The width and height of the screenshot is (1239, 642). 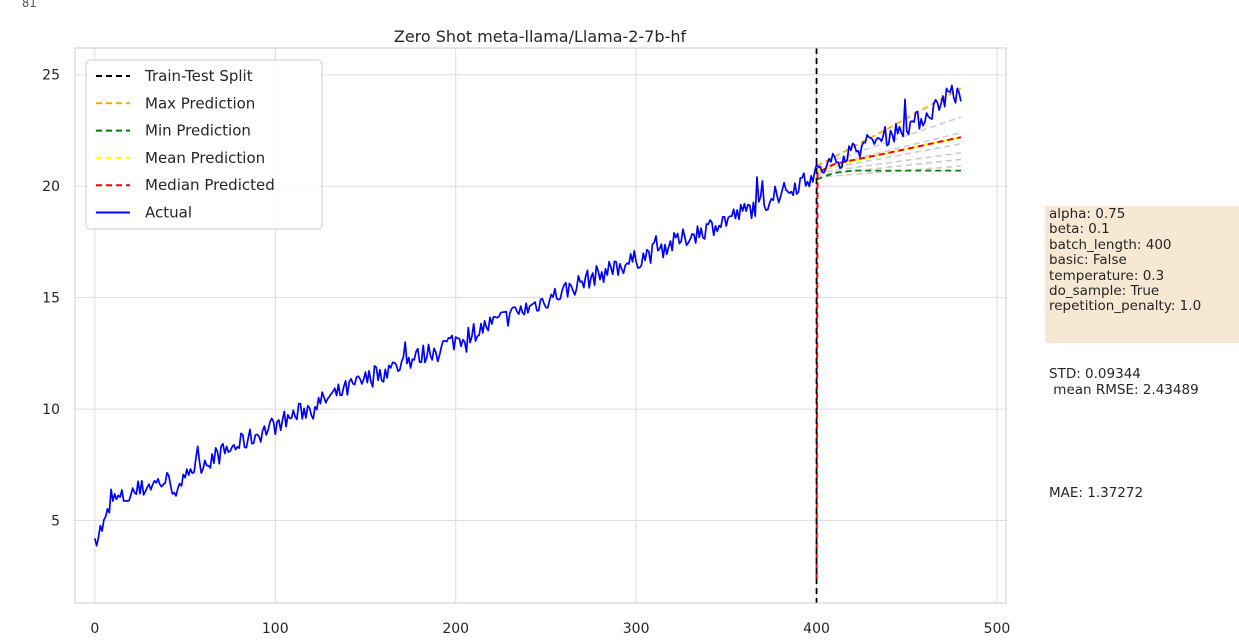 What do you see at coordinates (1096, 493) in the screenshot?
I see `mae-text: MAE: 1.37272` at bounding box center [1096, 493].